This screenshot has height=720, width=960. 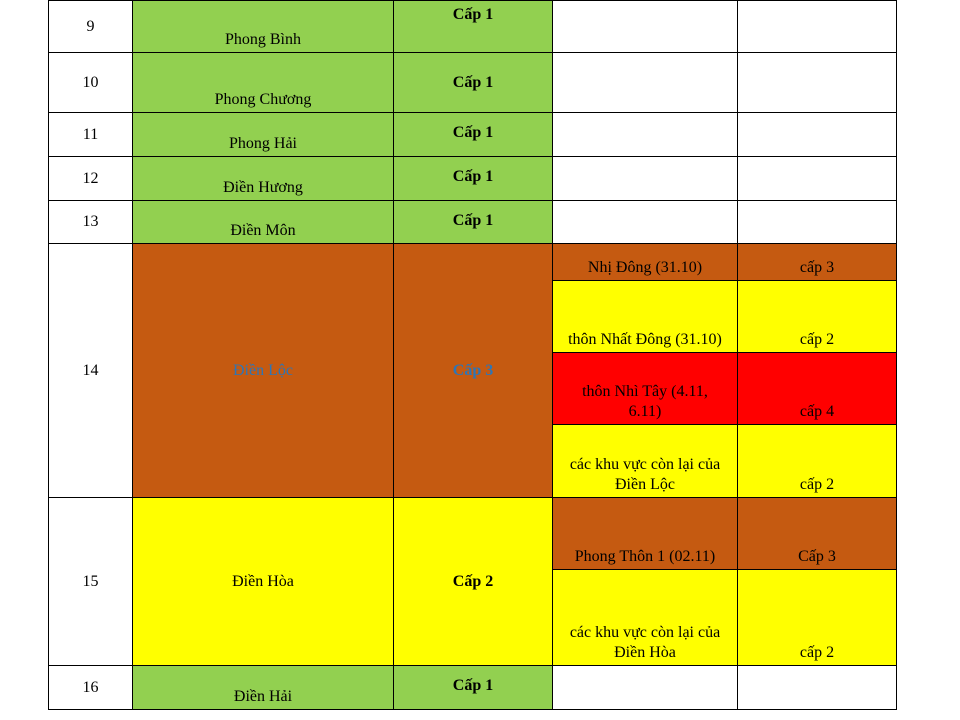 I want to click on commune-level: Cấp 2, so click(x=473, y=581).